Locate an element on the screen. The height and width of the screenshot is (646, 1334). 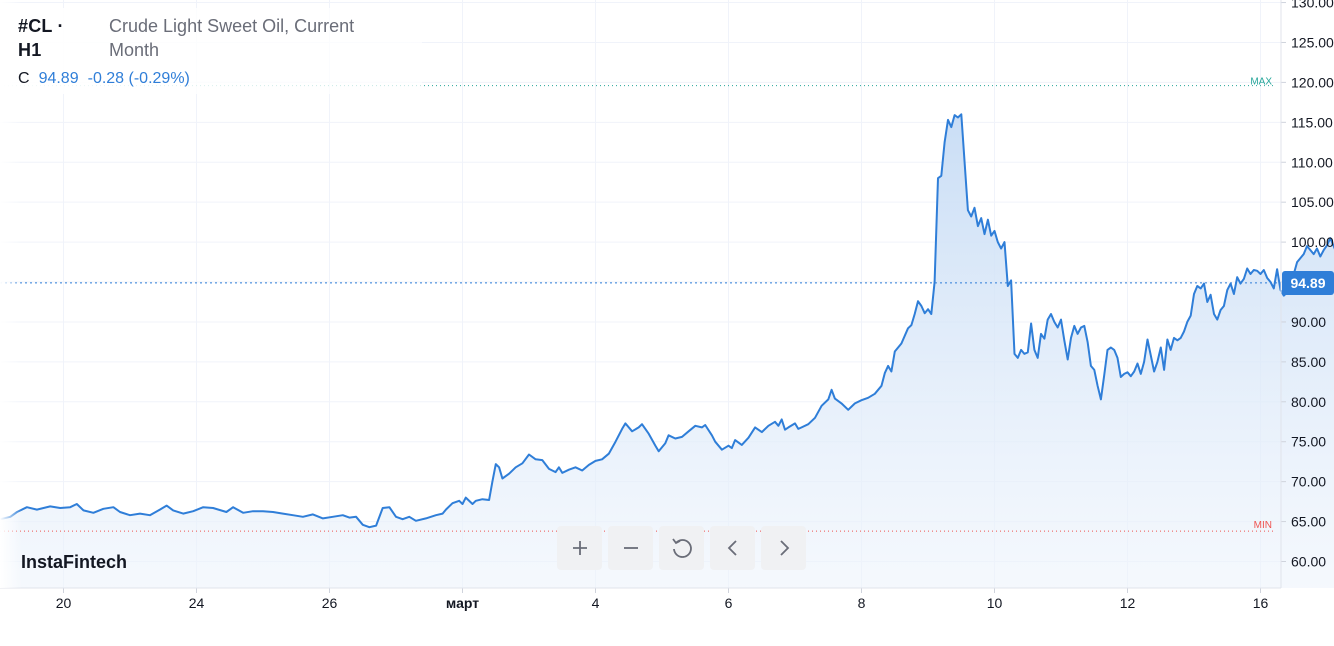
chevron-left-icon is located at coordinates (732, 548).